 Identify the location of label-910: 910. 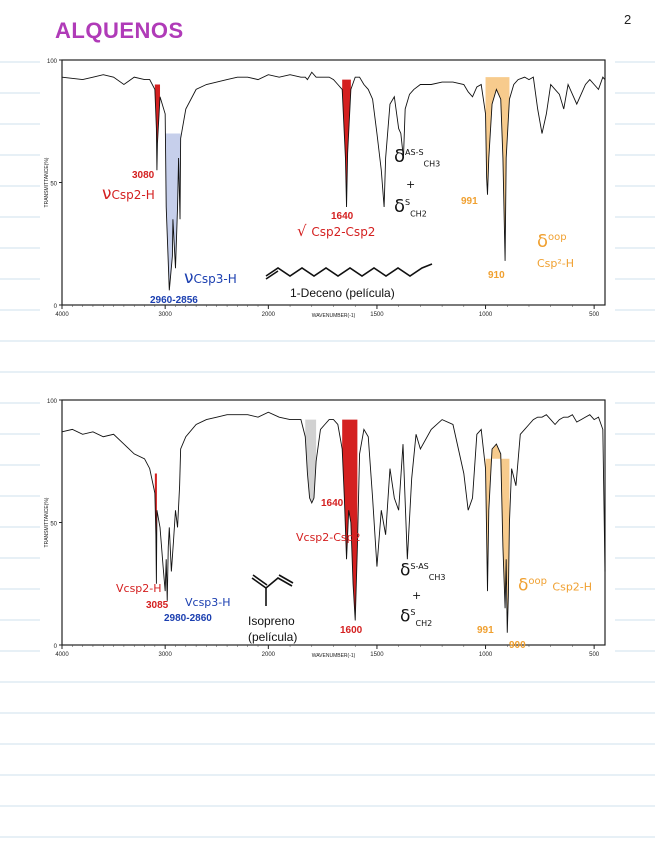
(496, 275).